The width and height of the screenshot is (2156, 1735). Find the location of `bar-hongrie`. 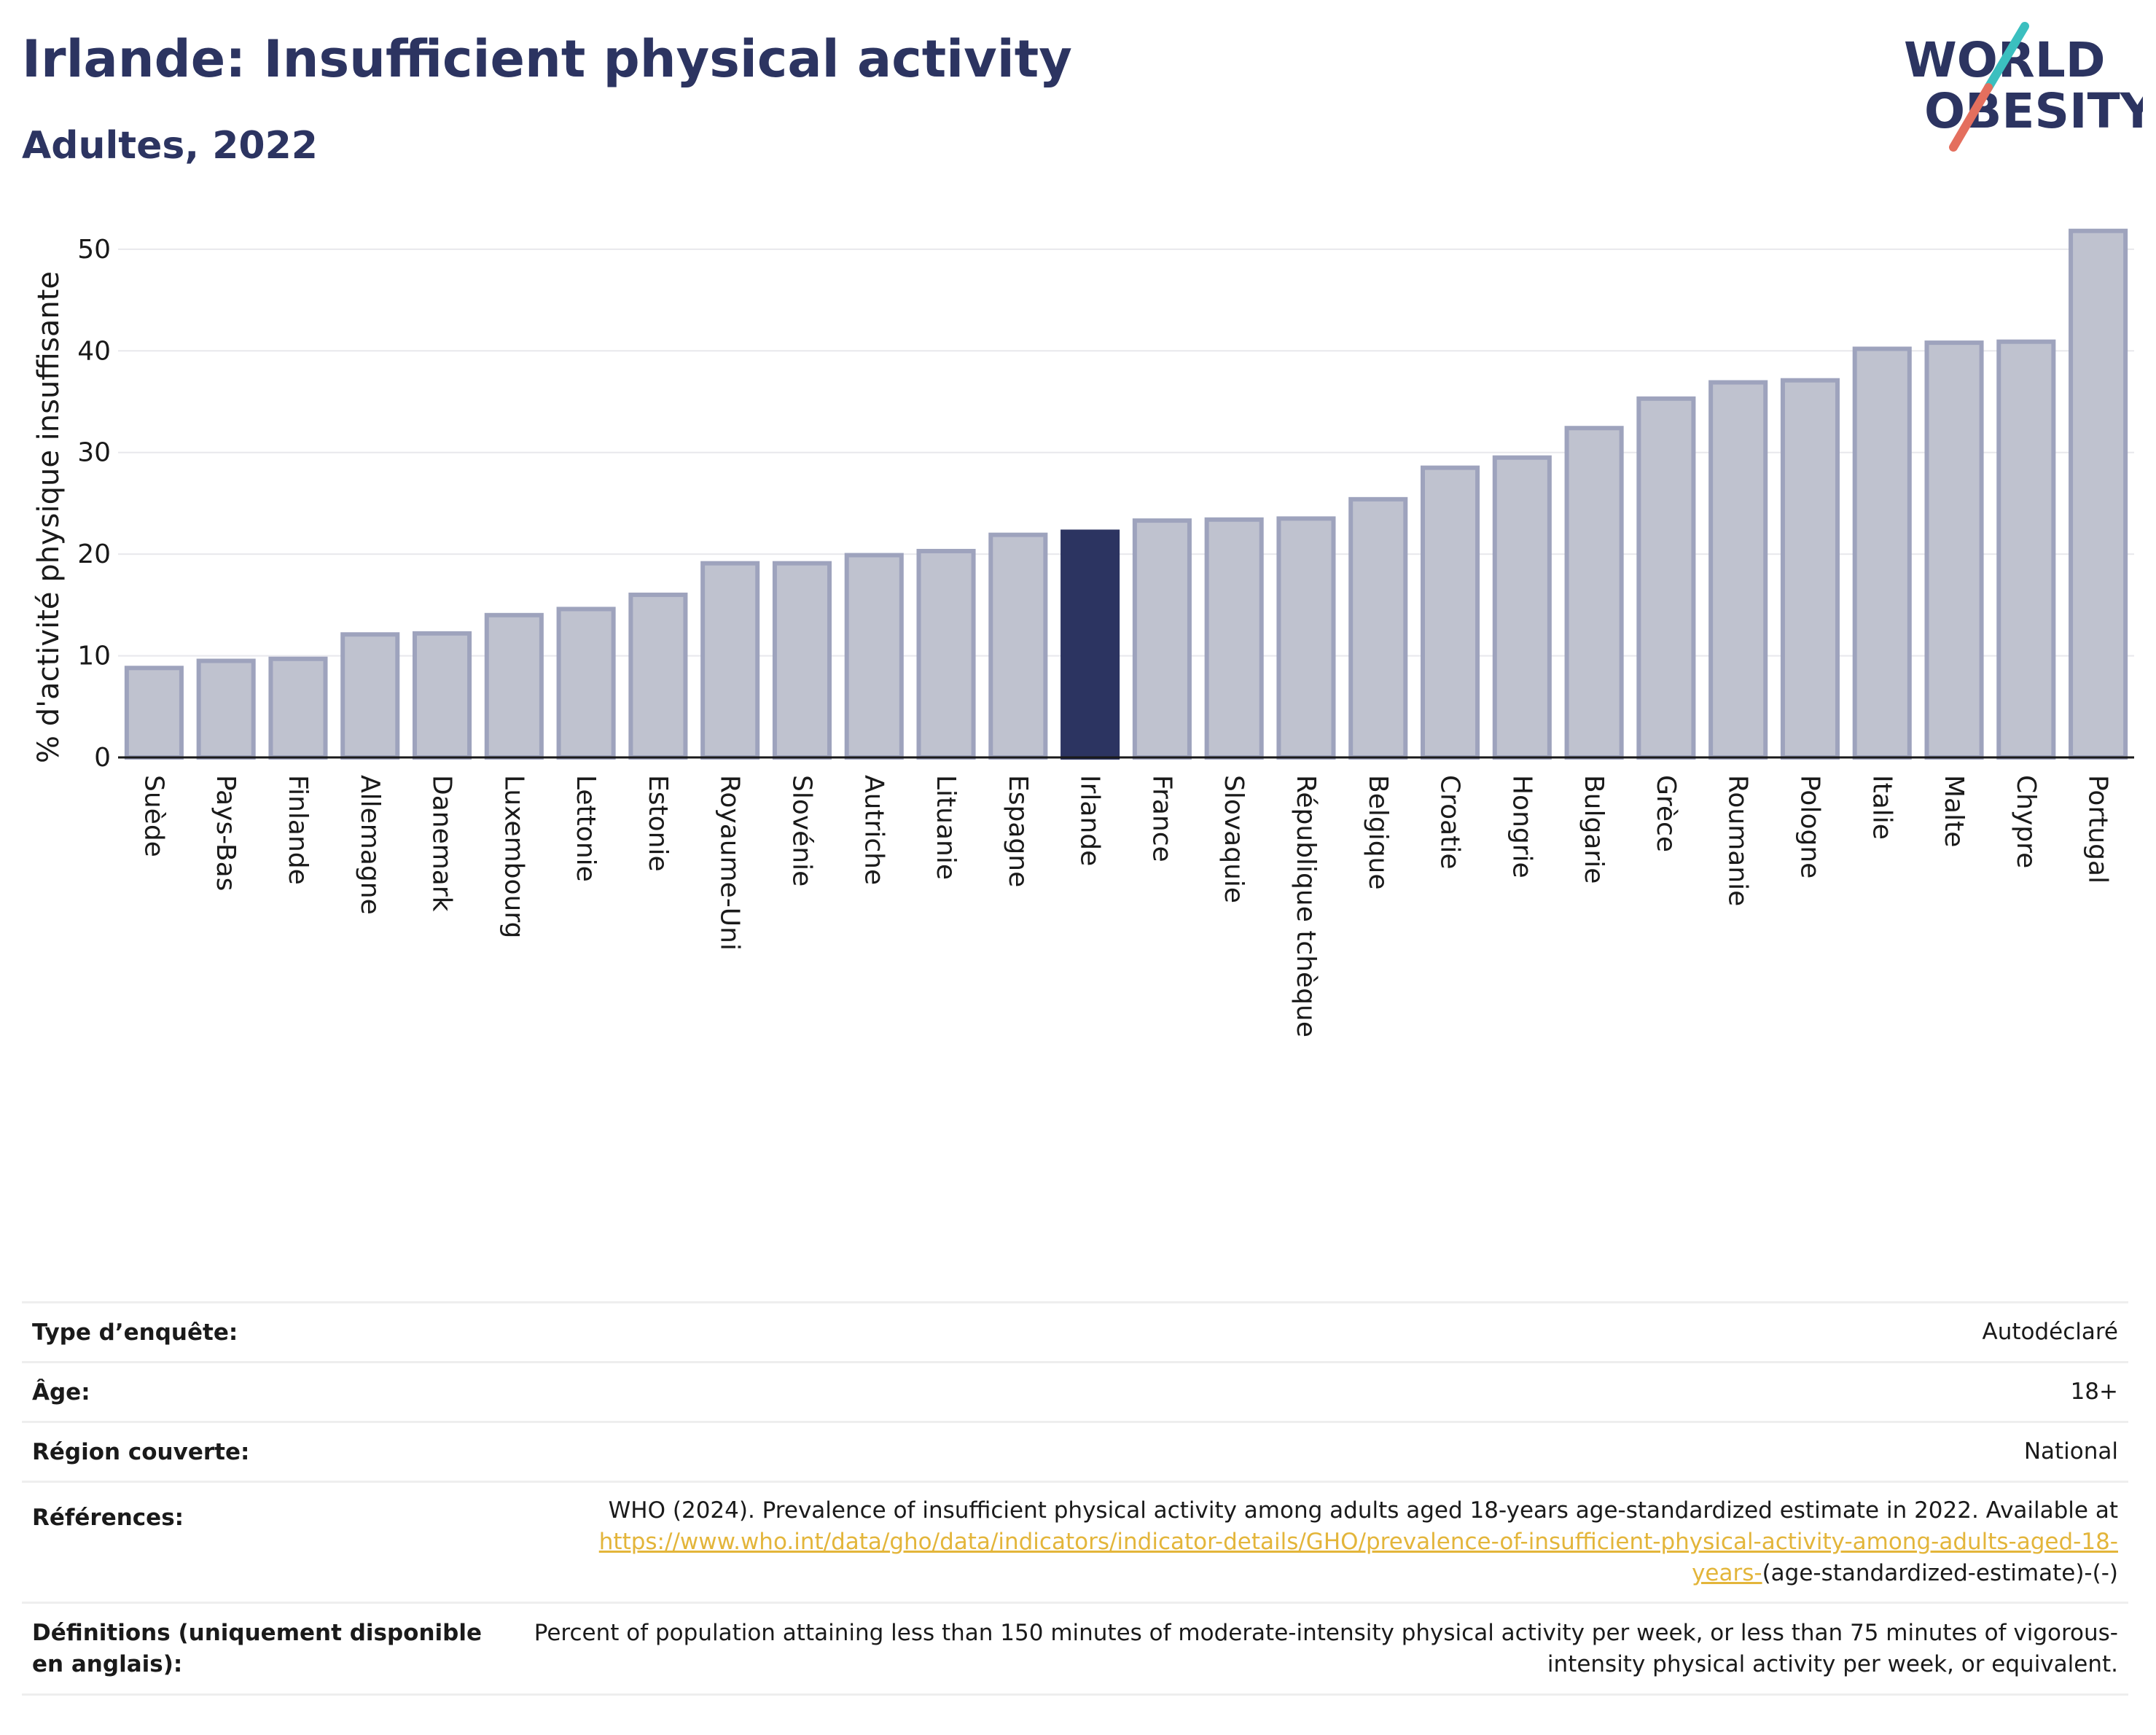

bar-hongrie is located at coordinates (1522, 607).